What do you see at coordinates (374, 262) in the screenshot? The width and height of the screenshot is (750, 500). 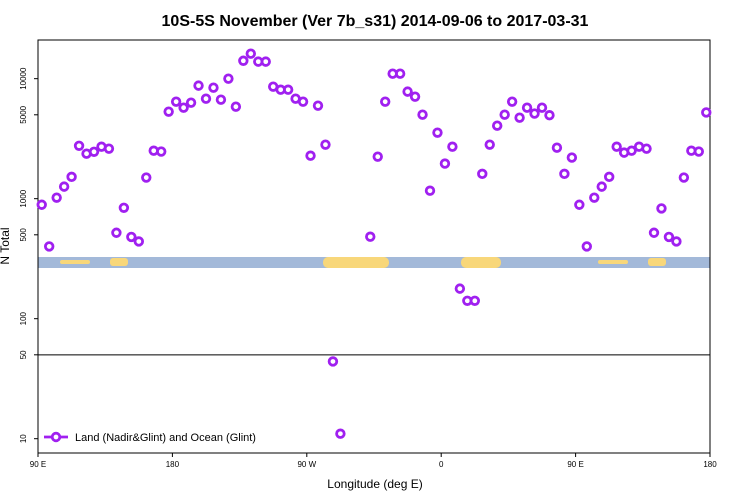 I see `map-strip` at bounding box center [374, 262].